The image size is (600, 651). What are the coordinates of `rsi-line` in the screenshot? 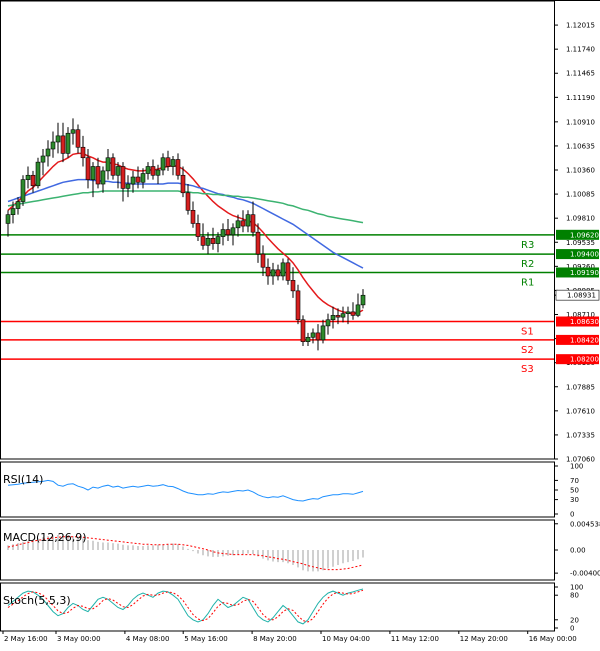 It's located at (185, 490).